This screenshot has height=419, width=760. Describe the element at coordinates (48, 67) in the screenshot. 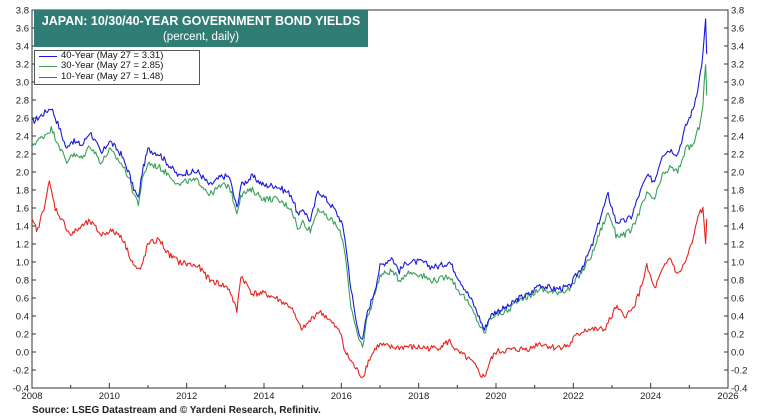

I see `legend-swatch-30y` at that location.